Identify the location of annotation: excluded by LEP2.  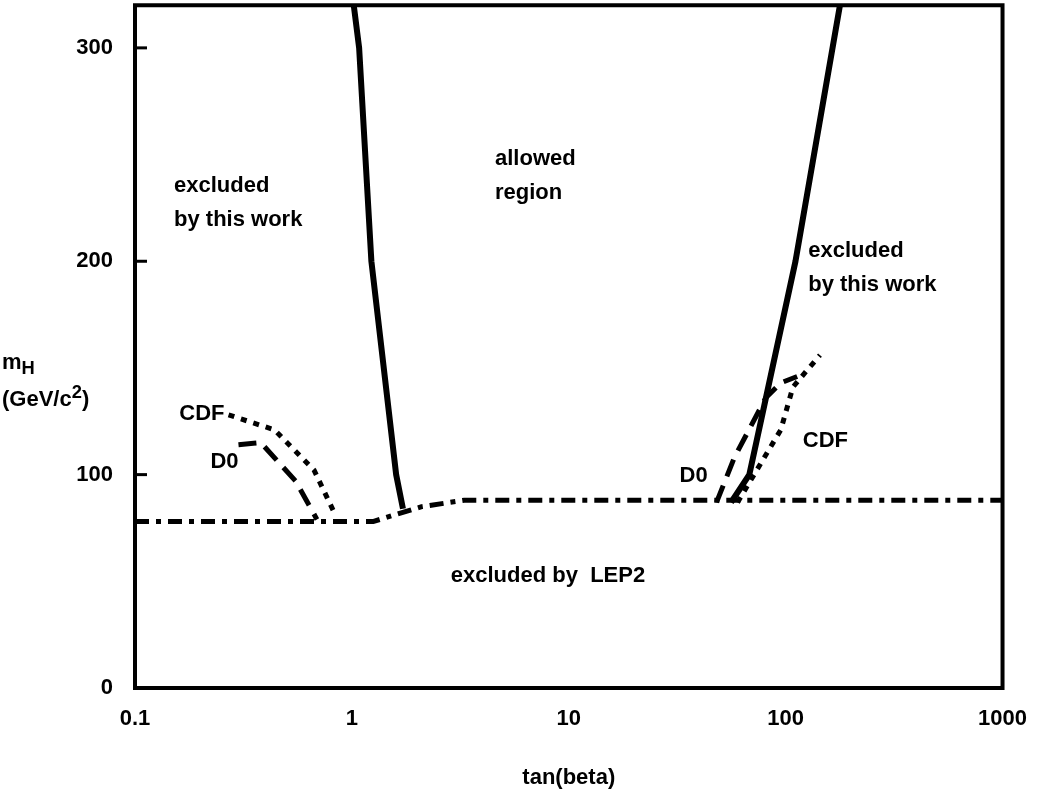
(548, 575).